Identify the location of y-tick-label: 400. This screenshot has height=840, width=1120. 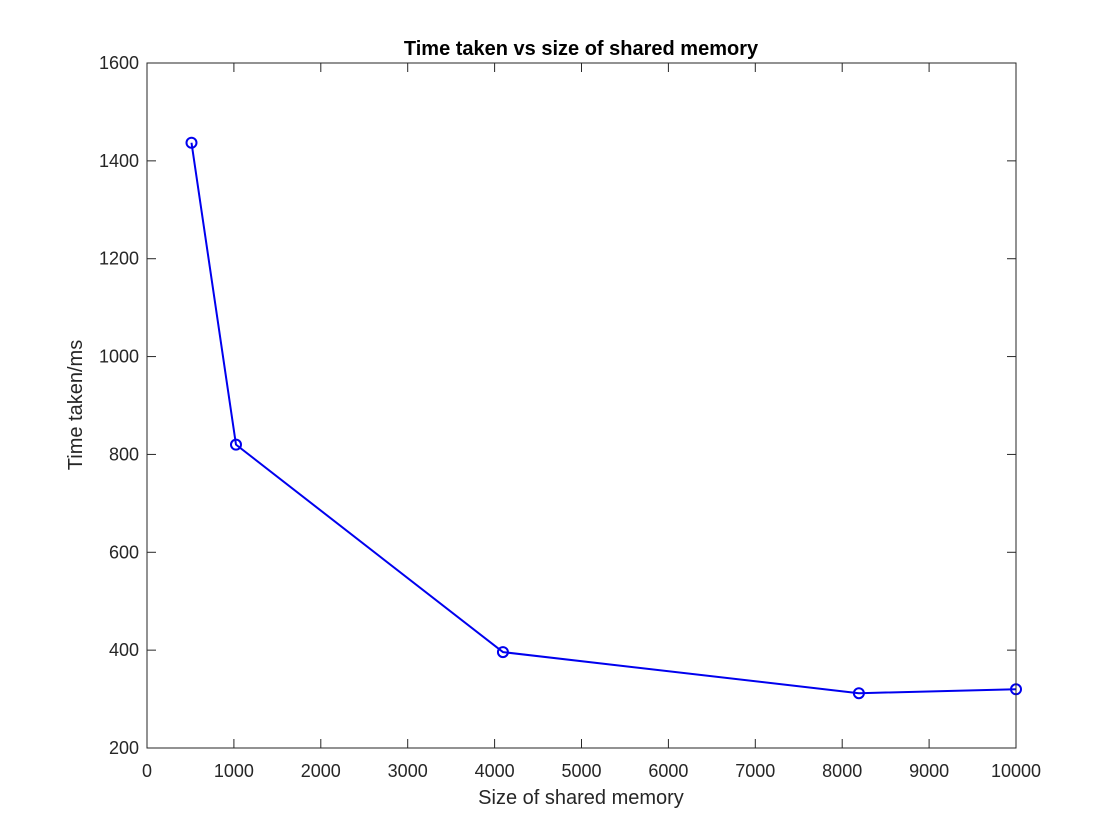
(124, 650).